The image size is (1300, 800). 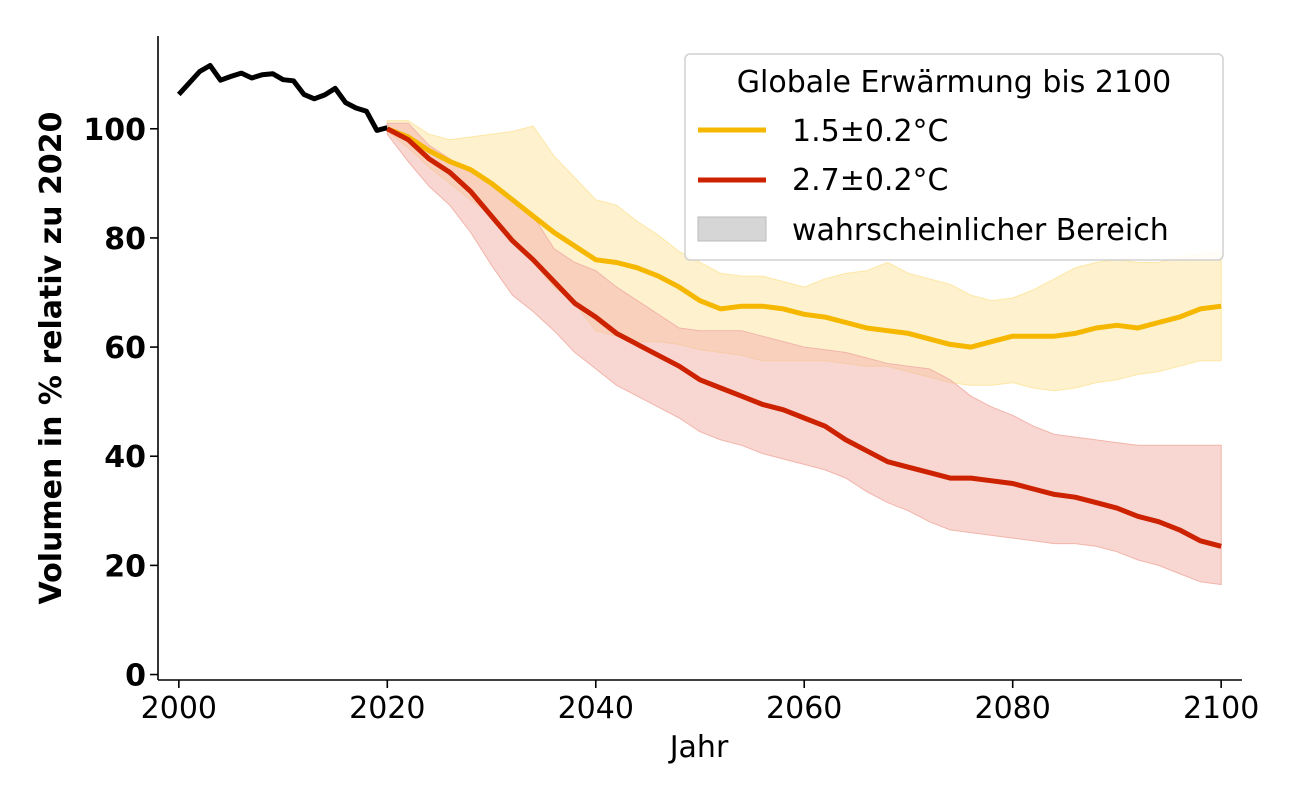 I want to click on y-tick-label: 40, so click(x=125, y=457).